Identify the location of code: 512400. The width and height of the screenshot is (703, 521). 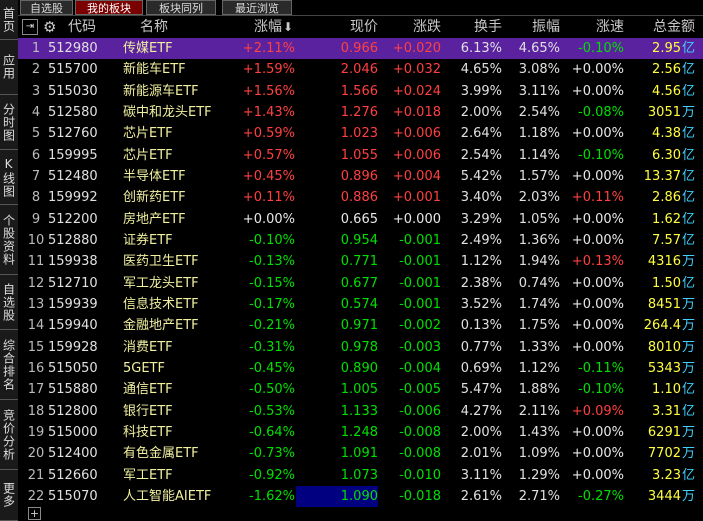
(73, 454).